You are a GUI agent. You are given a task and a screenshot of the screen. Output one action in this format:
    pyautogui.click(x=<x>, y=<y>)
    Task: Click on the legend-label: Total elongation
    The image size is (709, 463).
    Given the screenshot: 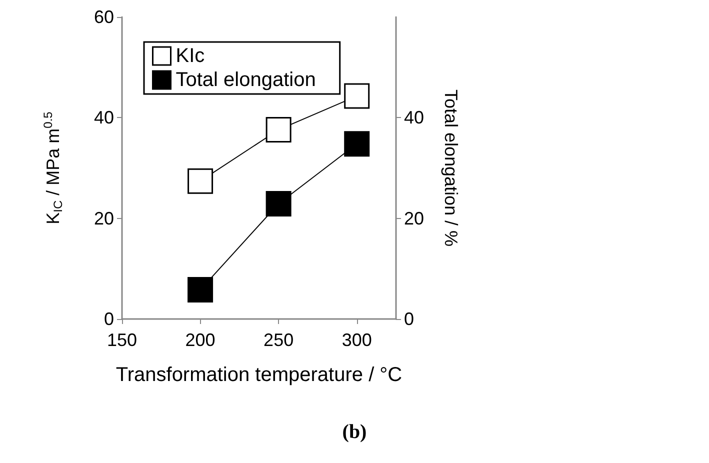 What is the action you would take?
    pyautogui.click(x=246, y=80)
    